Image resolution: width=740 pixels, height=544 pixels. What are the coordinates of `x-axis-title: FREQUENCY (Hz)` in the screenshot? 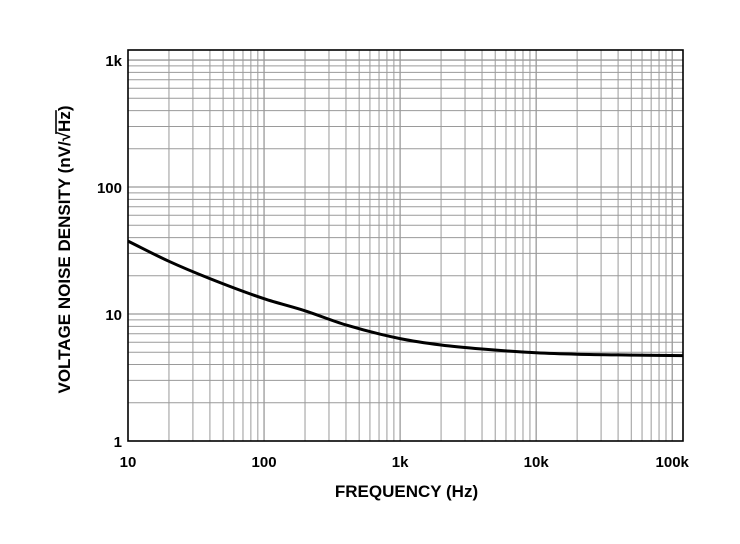 It's located at (406, 491).